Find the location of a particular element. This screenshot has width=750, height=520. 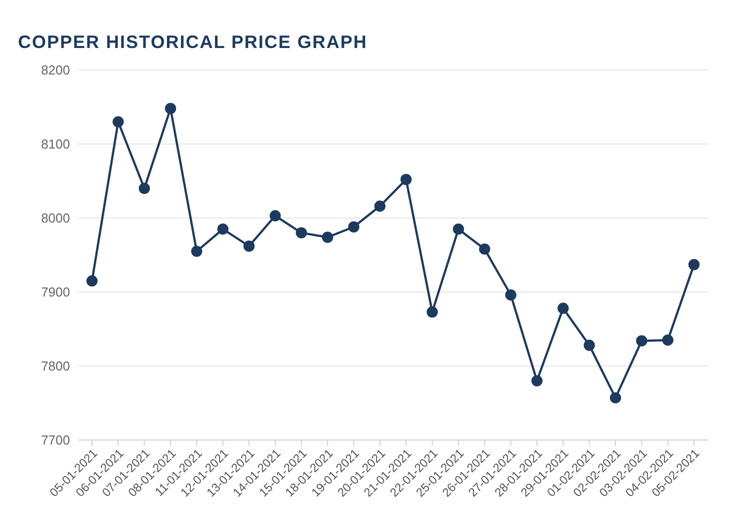

chart-title: COPPER HISTORICAL PRICE GRAPH is located at coordinates (192, 42).